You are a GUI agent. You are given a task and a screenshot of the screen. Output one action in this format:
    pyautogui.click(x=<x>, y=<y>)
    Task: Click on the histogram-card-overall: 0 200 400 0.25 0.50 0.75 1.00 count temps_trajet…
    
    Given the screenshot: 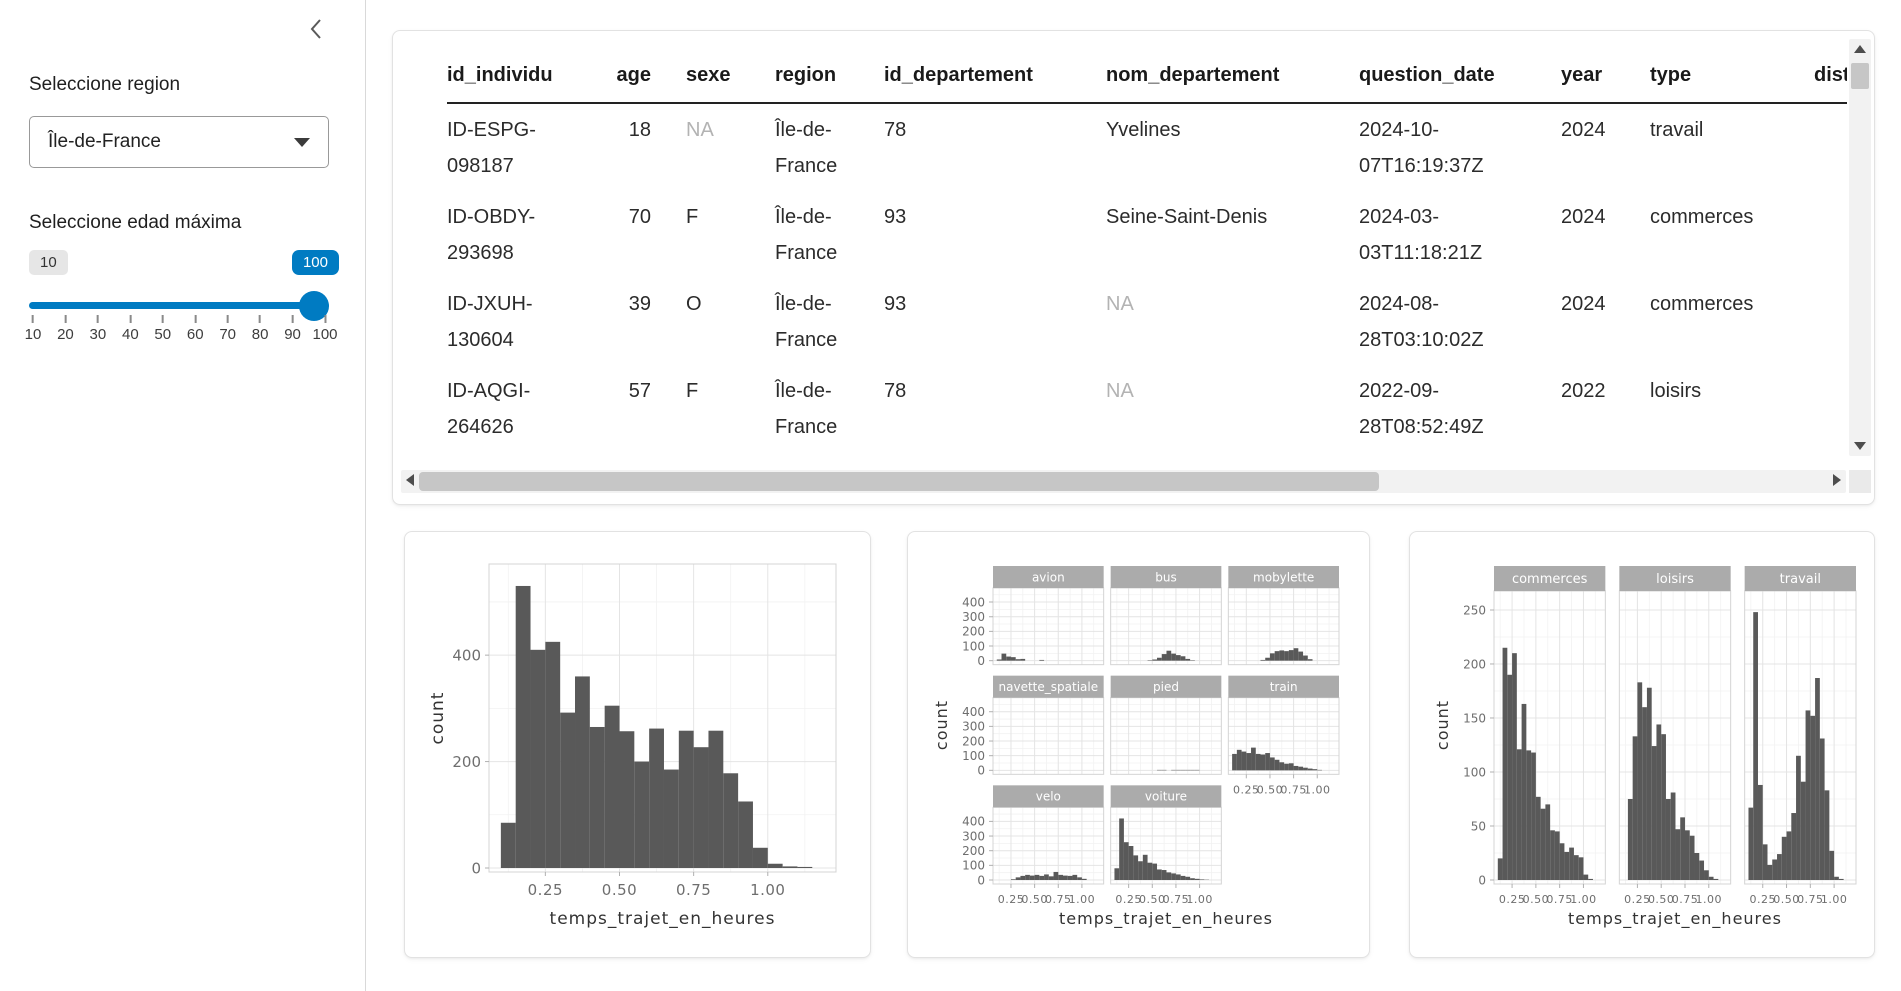 What is the action you would take?
    pyautogui.click(x=637, y=744)
    